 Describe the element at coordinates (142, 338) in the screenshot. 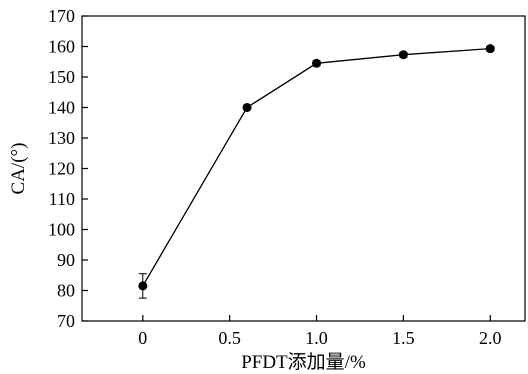

I see `x-tick-label-0: 0` at that location.